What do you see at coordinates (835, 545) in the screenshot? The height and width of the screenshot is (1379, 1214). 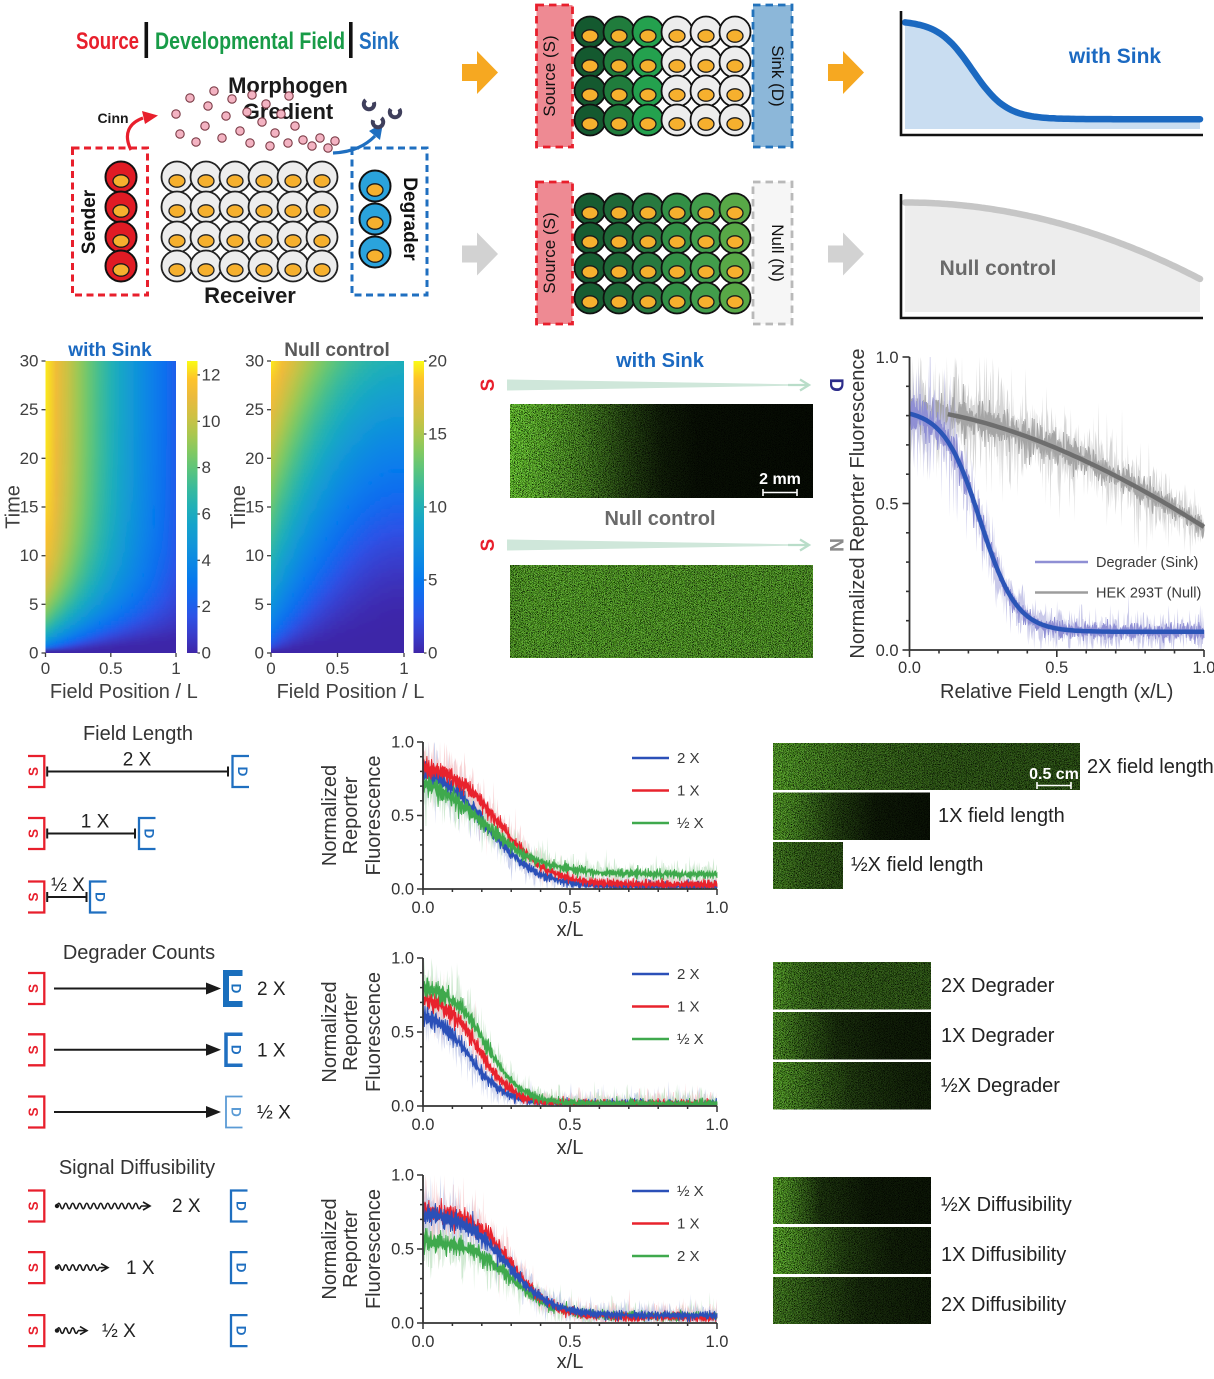 I see `svg-text: N` at bounding box center [835, 545].